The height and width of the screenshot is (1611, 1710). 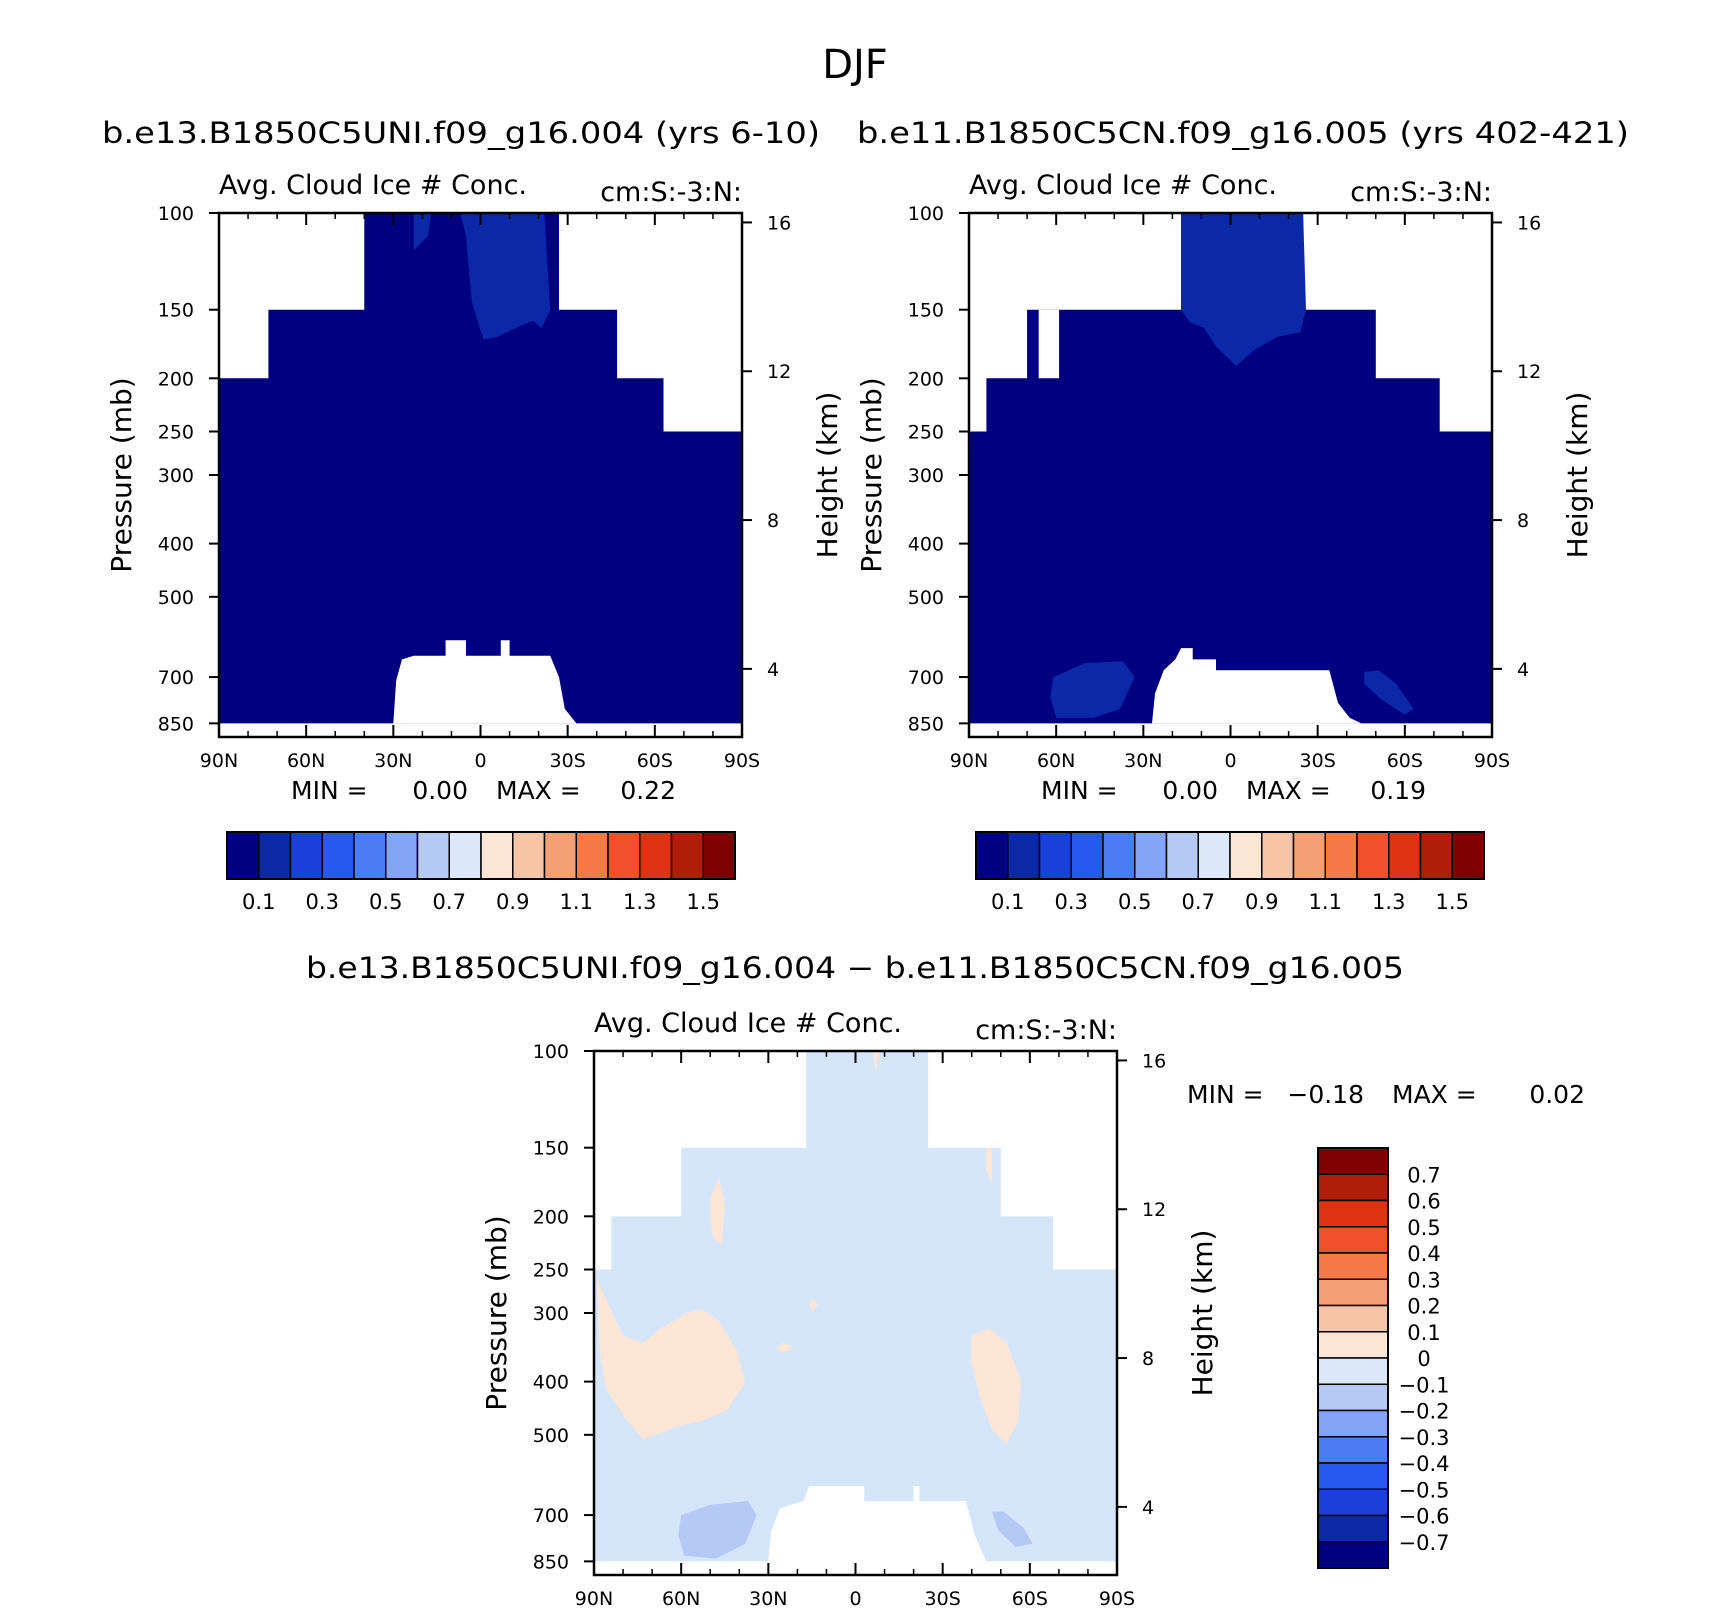 I want to click on min-max-stats: MIN = −0.18 MAX = 0.02, so click(x=1386, y=1094).